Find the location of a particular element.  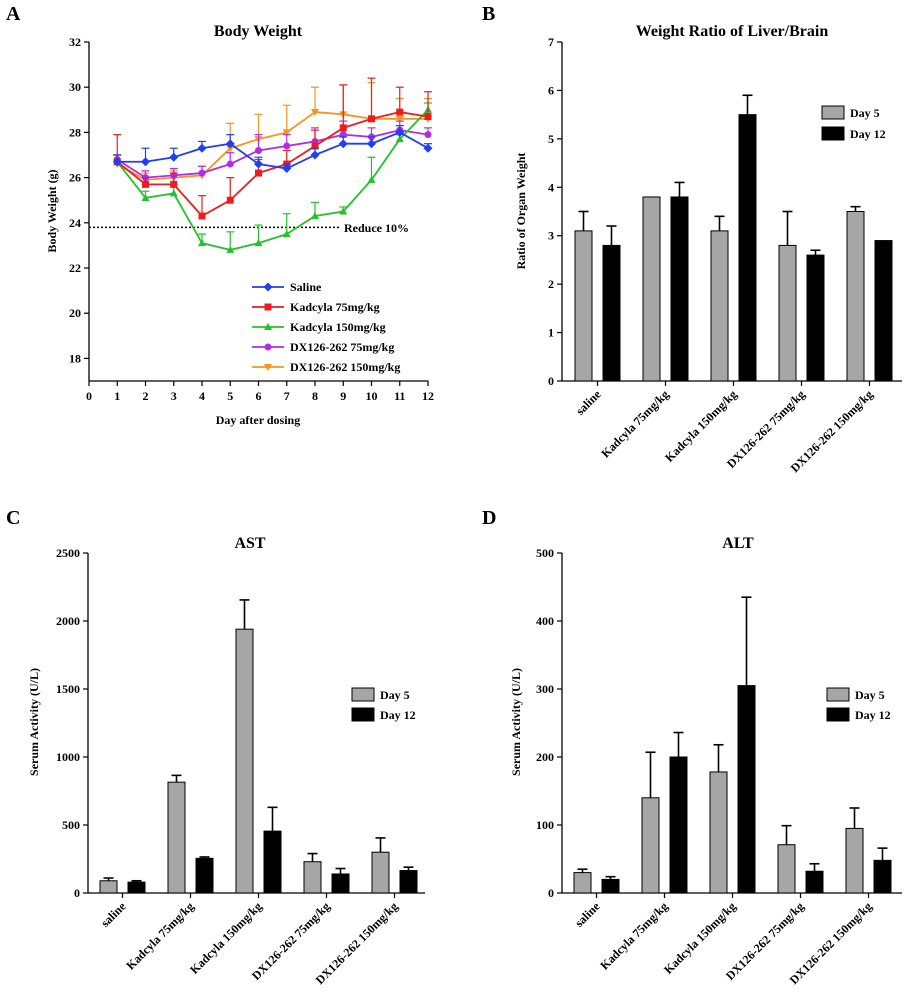

y-tick-label: 4 is located at coordinates (551, 187).